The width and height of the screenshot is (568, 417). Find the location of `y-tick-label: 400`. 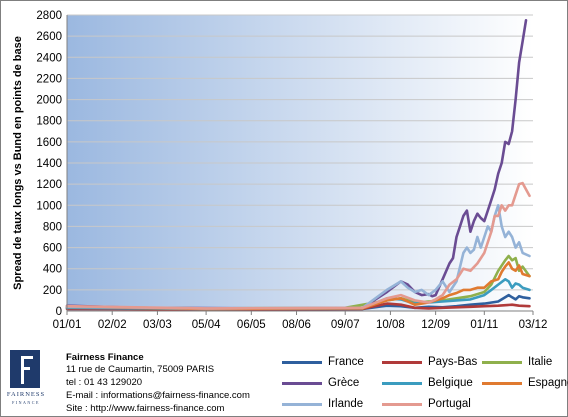

y-tick-label: 400 is located at coordinates (52, 270).